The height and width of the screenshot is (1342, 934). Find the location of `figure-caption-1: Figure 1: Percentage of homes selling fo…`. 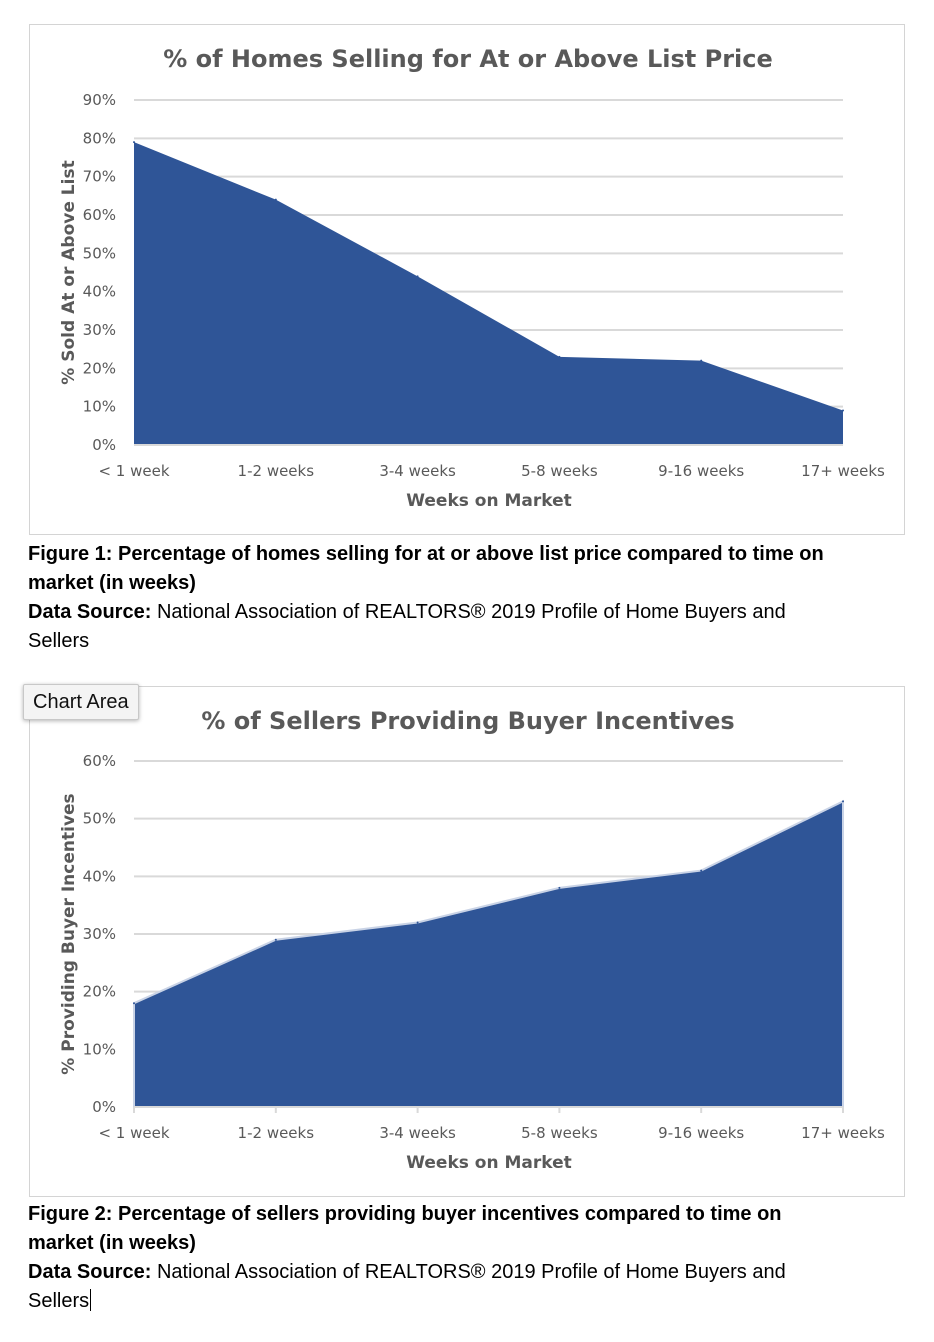

figure-caption-1: Figure 1: Percentage of homes selling fo… is located at coordinates (438, 598).